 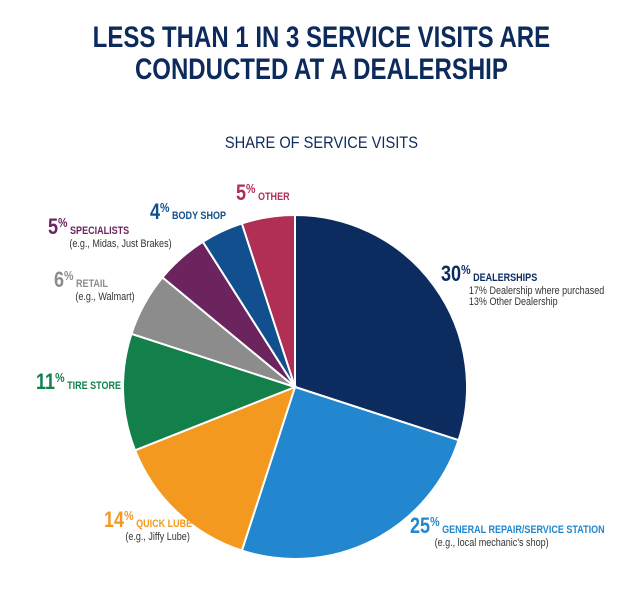 I want to click on slice-value-quick-lube: 14, so click(x=114, y=519).